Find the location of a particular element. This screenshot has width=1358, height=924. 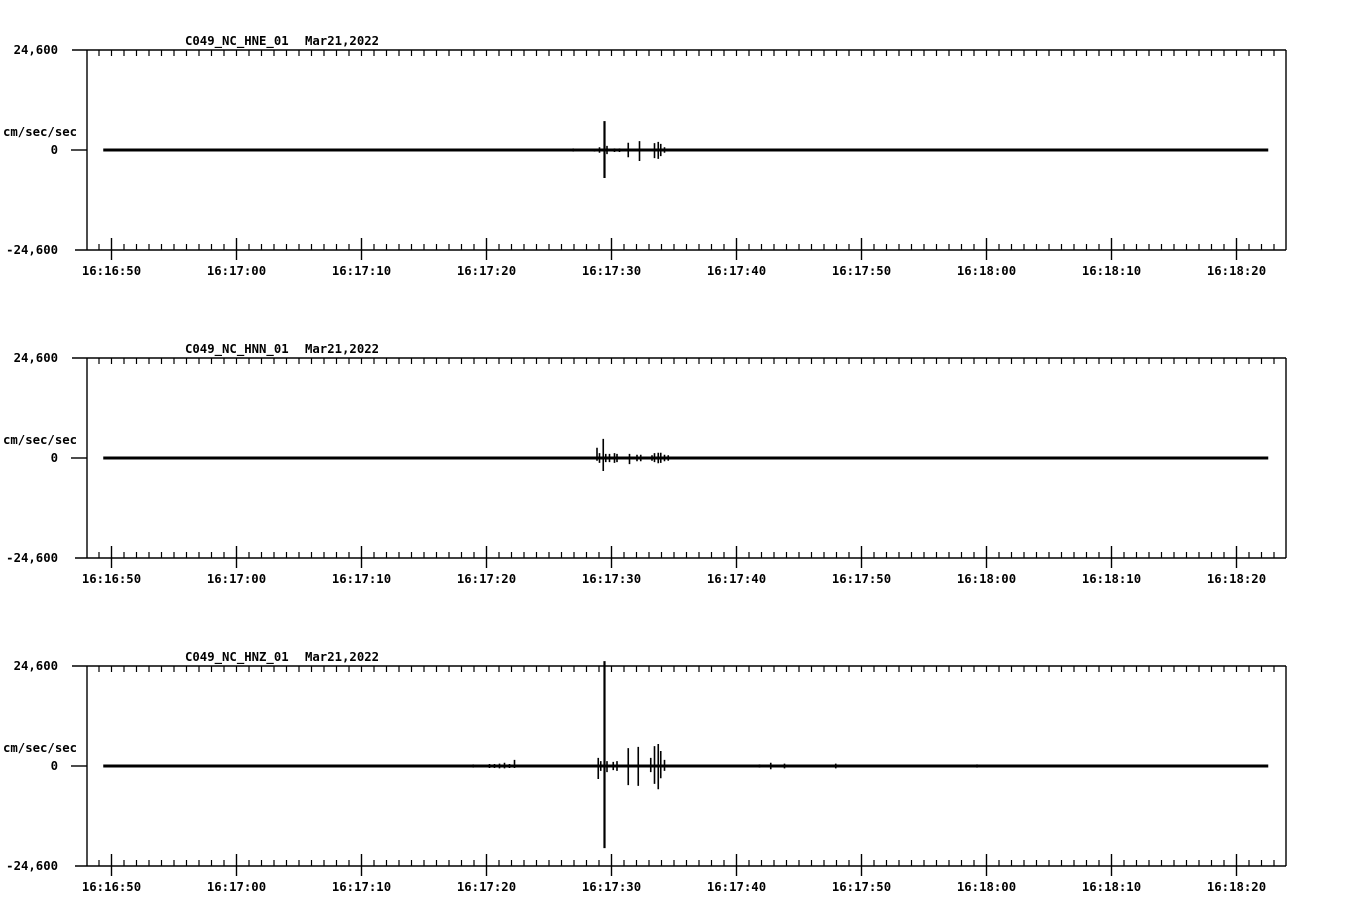

panel-title-station: C049_NC_HNN_01 is located at coordinates (237, 349).